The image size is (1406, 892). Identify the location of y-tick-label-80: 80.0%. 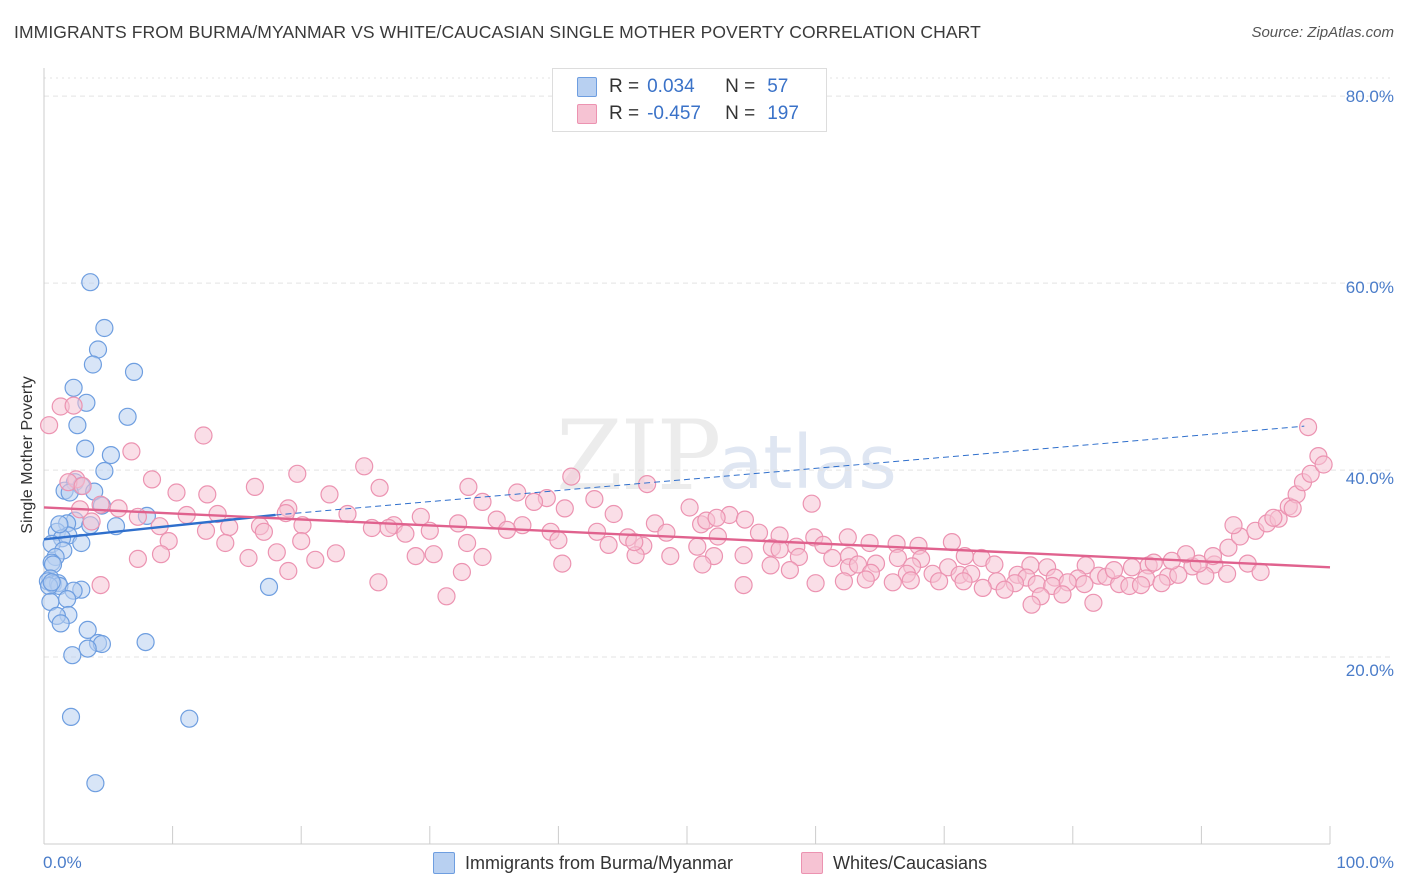
(1369, 96).